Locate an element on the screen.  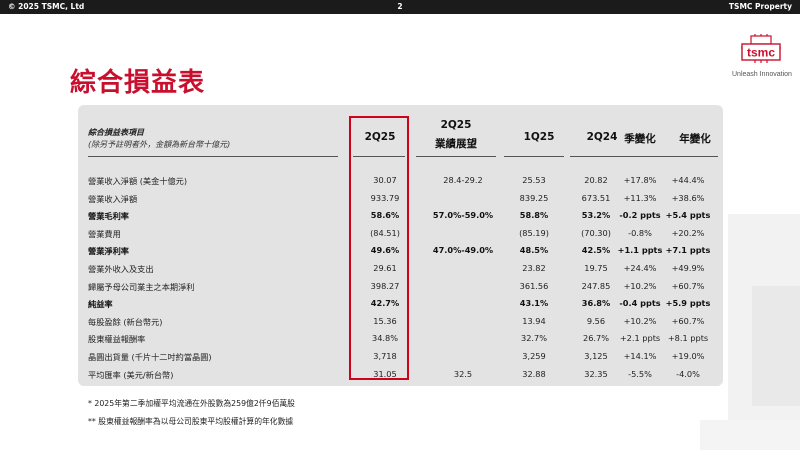
column-header: 季變化 is located at coordinates (640, 139).